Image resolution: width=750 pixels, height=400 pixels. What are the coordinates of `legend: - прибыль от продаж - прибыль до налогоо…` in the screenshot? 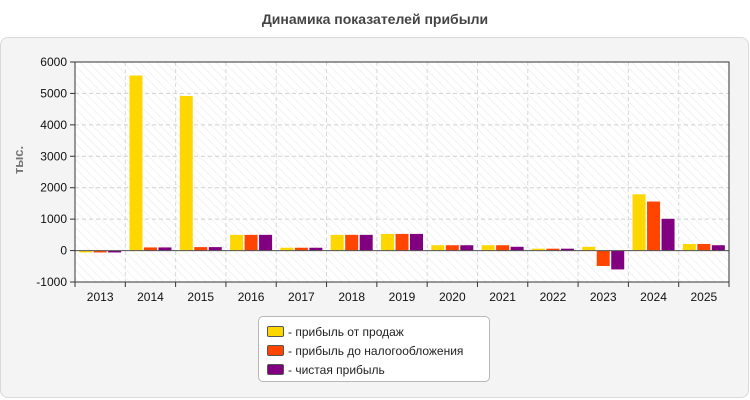 It's located at (374, 349).